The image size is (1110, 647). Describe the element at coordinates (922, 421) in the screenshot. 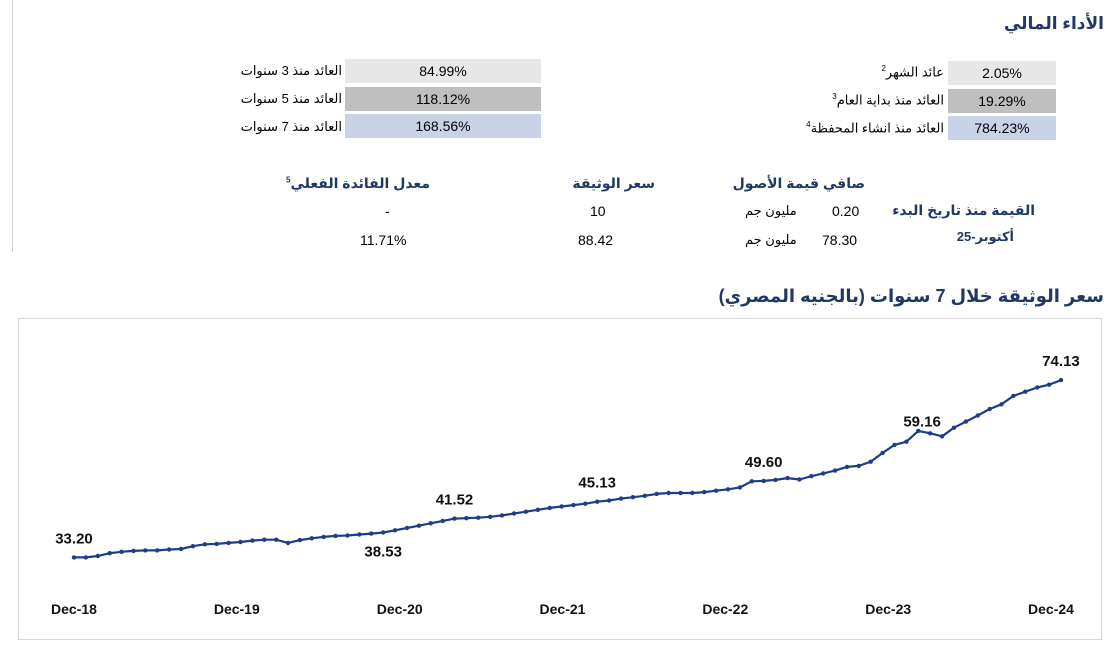

I see `data-label: 59.16` at that location.